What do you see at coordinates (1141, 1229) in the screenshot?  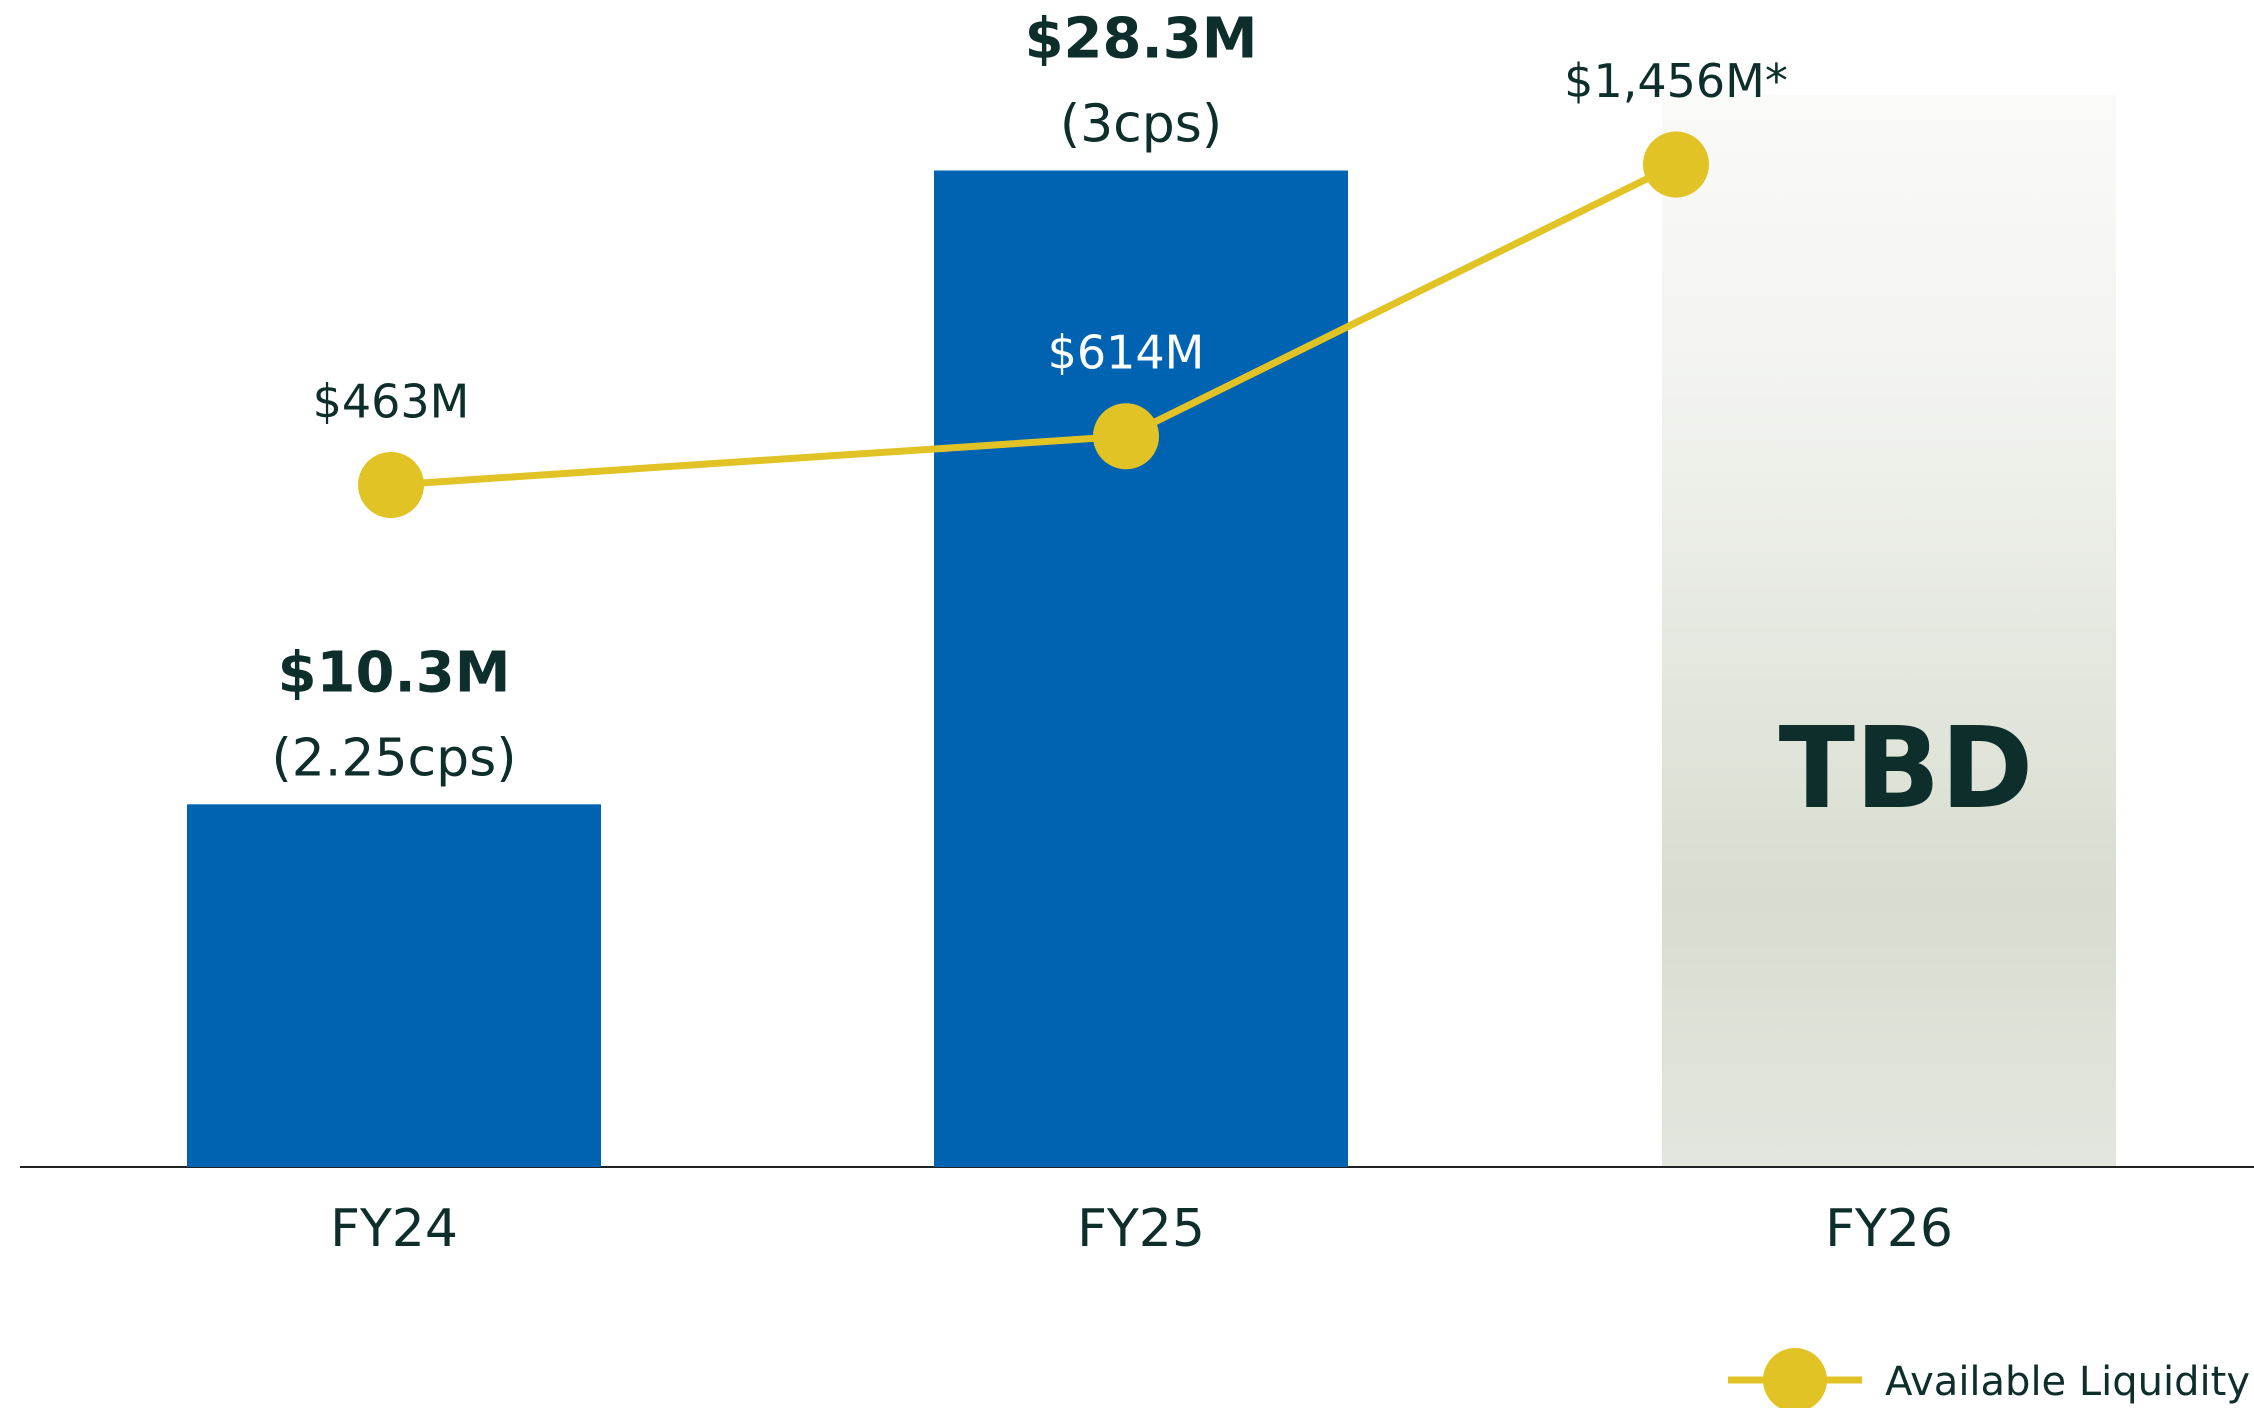 I see `x-tick-label: FY25` at bounding box center [1141, 1229].